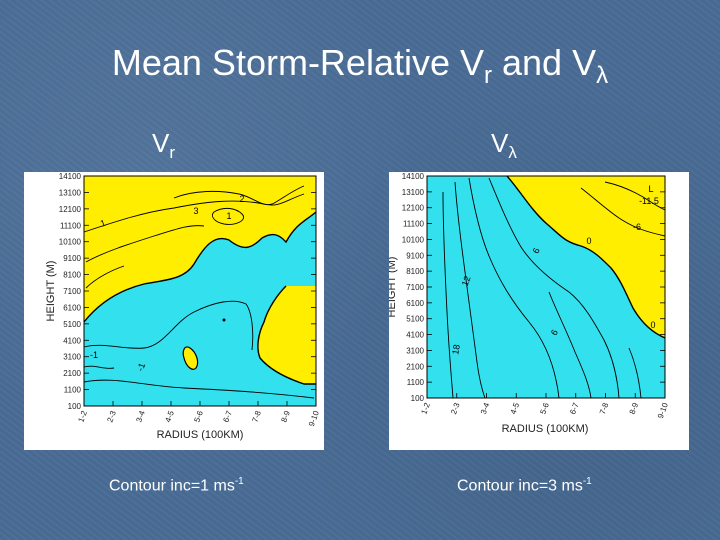 The height and width of the screenshot is (540, 720). What do you see at coordinates (413, 192) in the screenshot?
I see `y-tick-label: 13100` at bounding box center [413, 192].